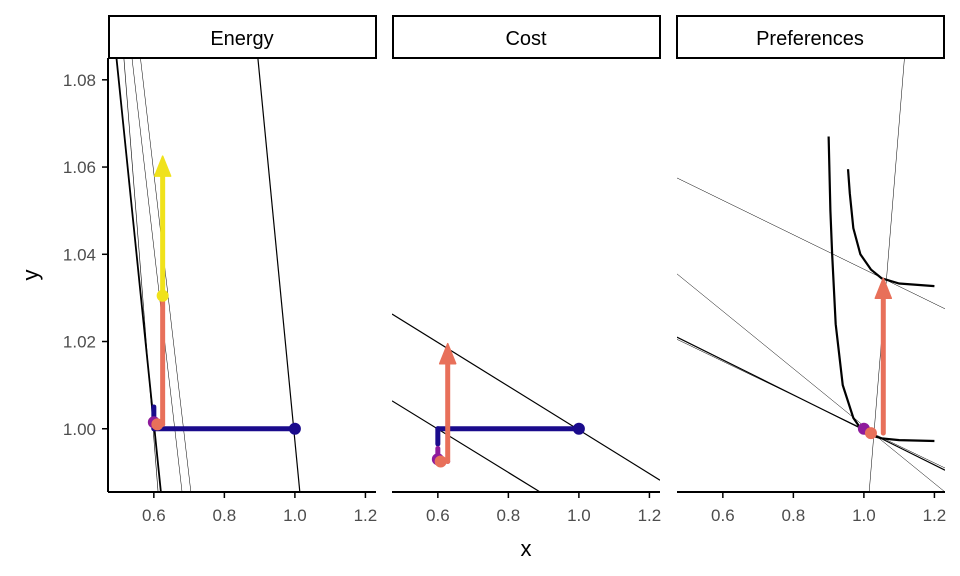 The height and width of the screenshot is (576, 960). I want to click on panel-cost-x-axis: 0.6 0.8 1.0 1.2, so click(527, 508).